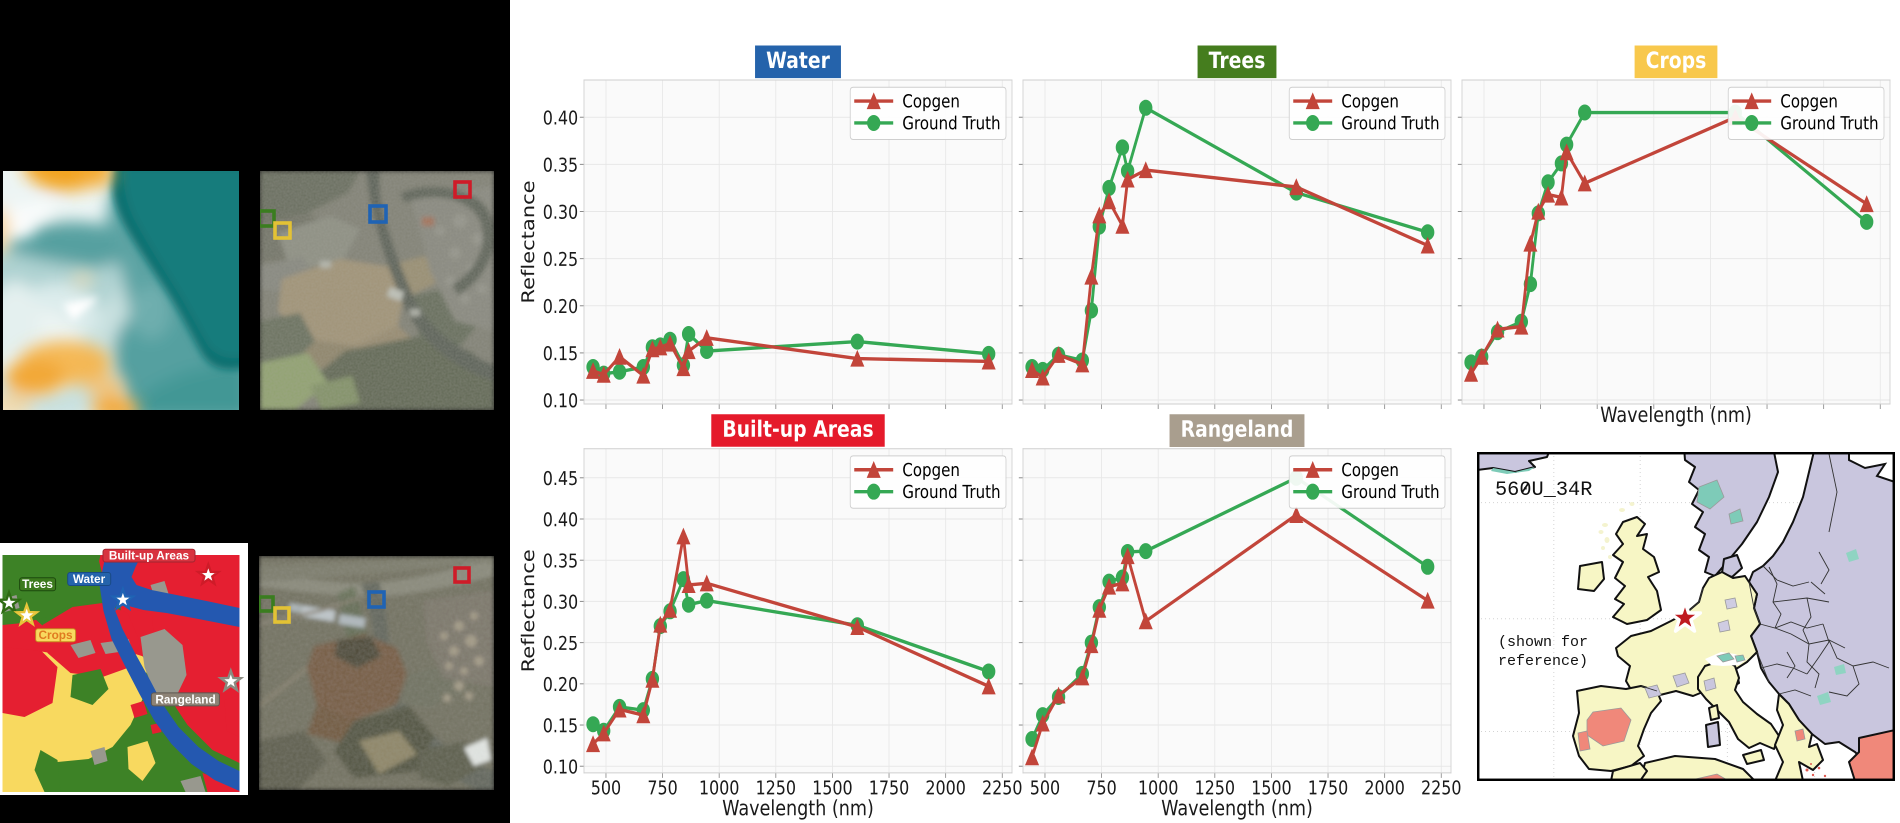  What do you see at coordinates (55, 635) in the screenshot?
I see `svg-text: Crops` at bounding box center [55, 635].